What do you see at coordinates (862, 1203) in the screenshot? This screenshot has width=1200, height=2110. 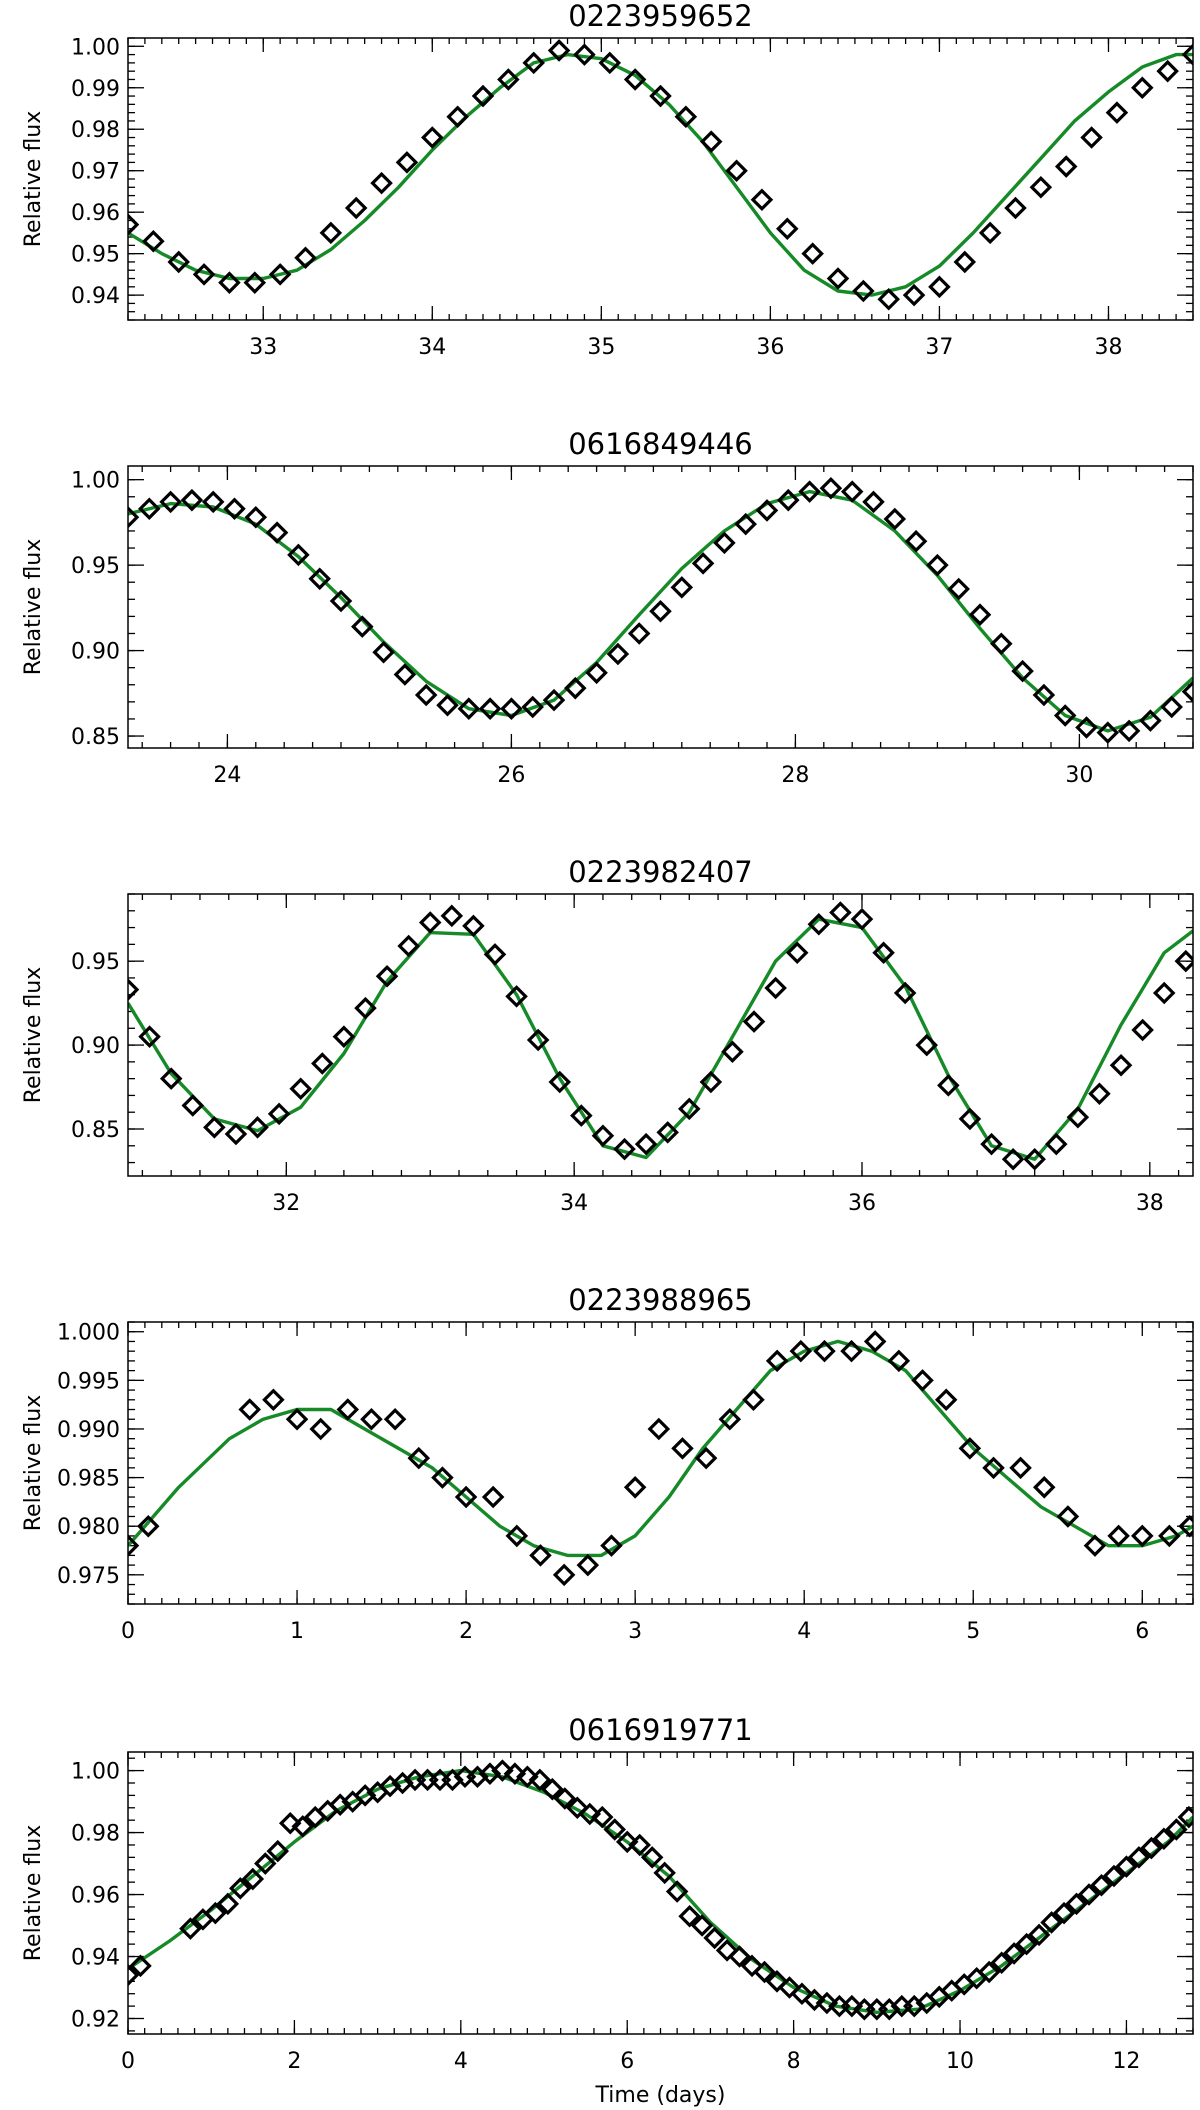 I see `x-tick-label: 36` at bounding box center [862, 1203].